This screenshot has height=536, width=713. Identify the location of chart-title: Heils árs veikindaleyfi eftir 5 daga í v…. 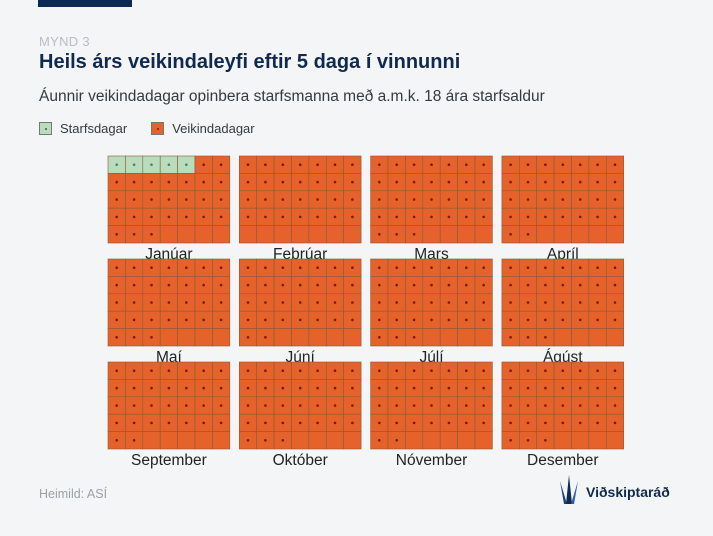
(250, 62).